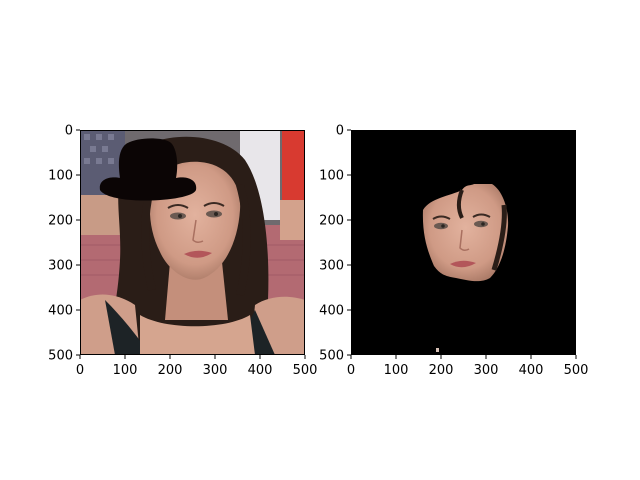 This screenshot has width=640, height=480. Describe the element at coordinates (215, 370) in the screenshot. I see `left-x-tick-label: 300` at that location.